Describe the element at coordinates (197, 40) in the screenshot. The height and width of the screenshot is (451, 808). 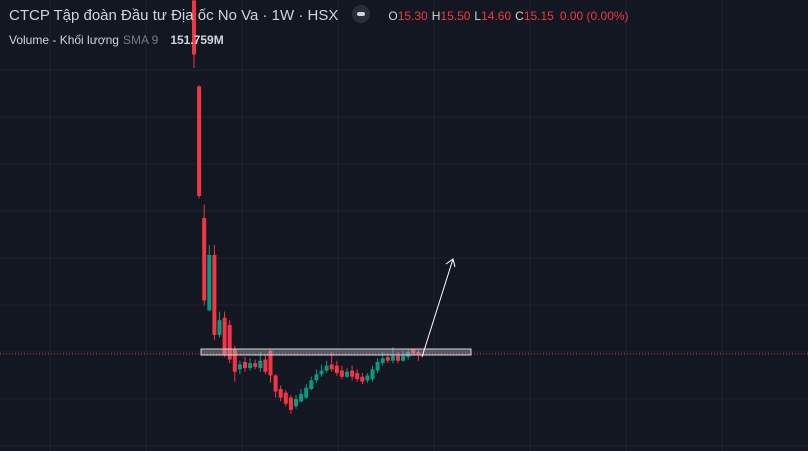
I see `volume-value: 151.759M` at that location.